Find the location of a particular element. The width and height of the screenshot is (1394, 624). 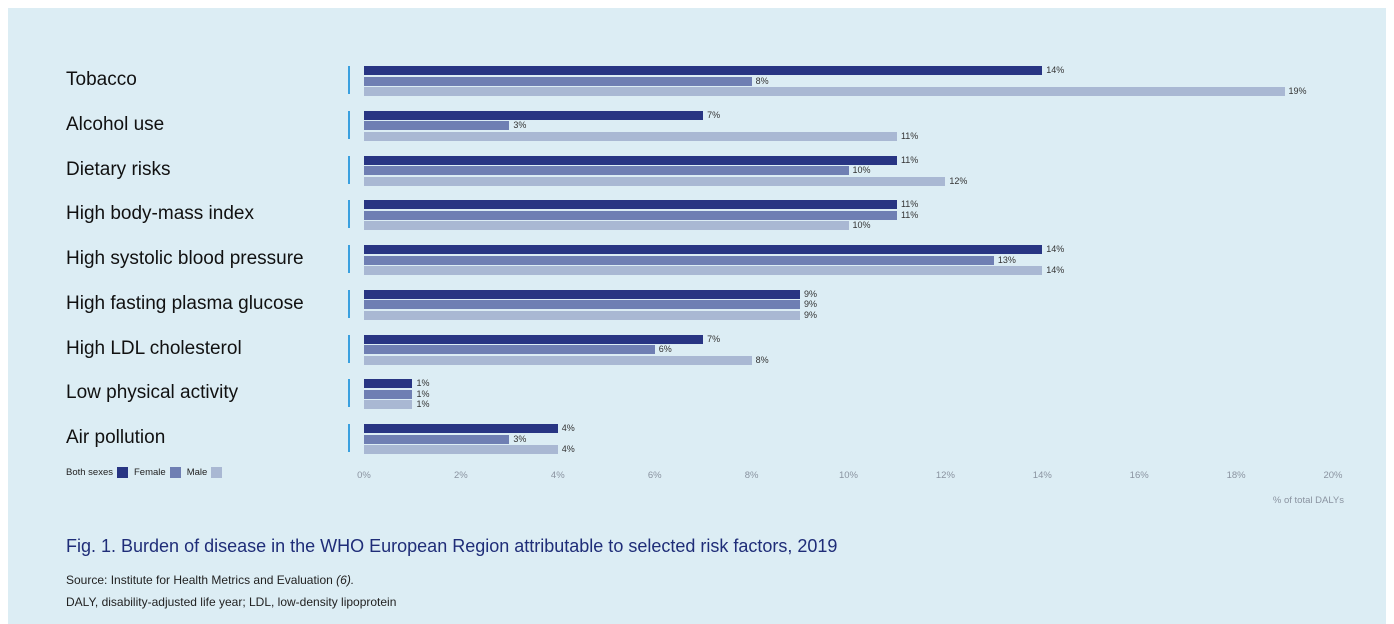

data-label-air-pollution-both-sexes: 4% is located at coordinates (568, 428).